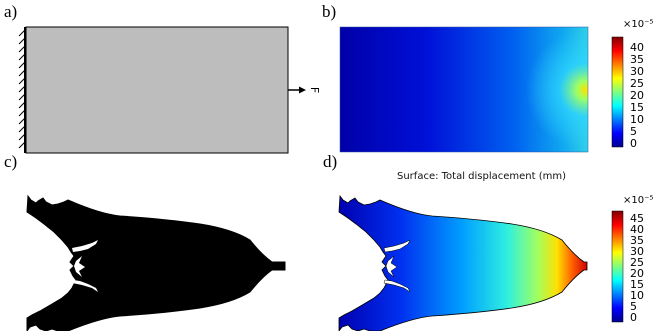 The image size is (667, 331). What do you see at coordinates (637, 295) in the screenshot?
I see `colorbar-d-tick: 10` at bounding box center [637, 295].